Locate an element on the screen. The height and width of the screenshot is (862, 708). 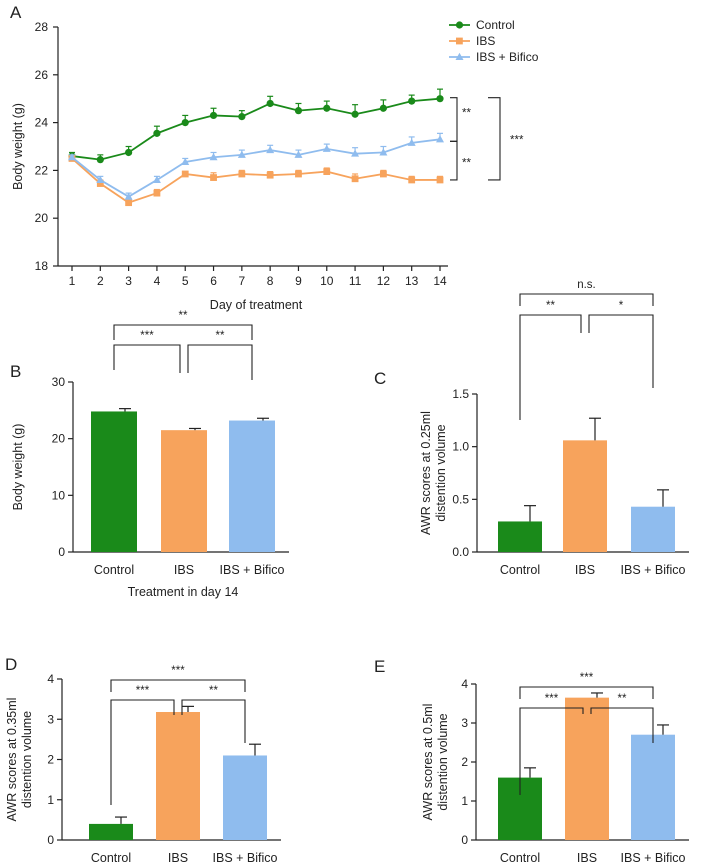
y-axis-label-e-1: distention volume is located at coordinates (443, 761).